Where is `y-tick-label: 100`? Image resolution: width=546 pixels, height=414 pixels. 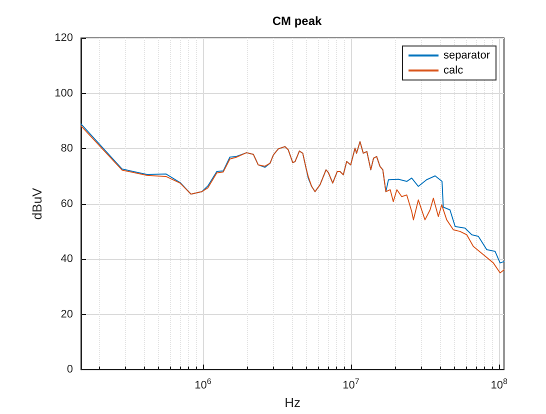
y-tick-label: 100 is located at coordinates (63, 93).